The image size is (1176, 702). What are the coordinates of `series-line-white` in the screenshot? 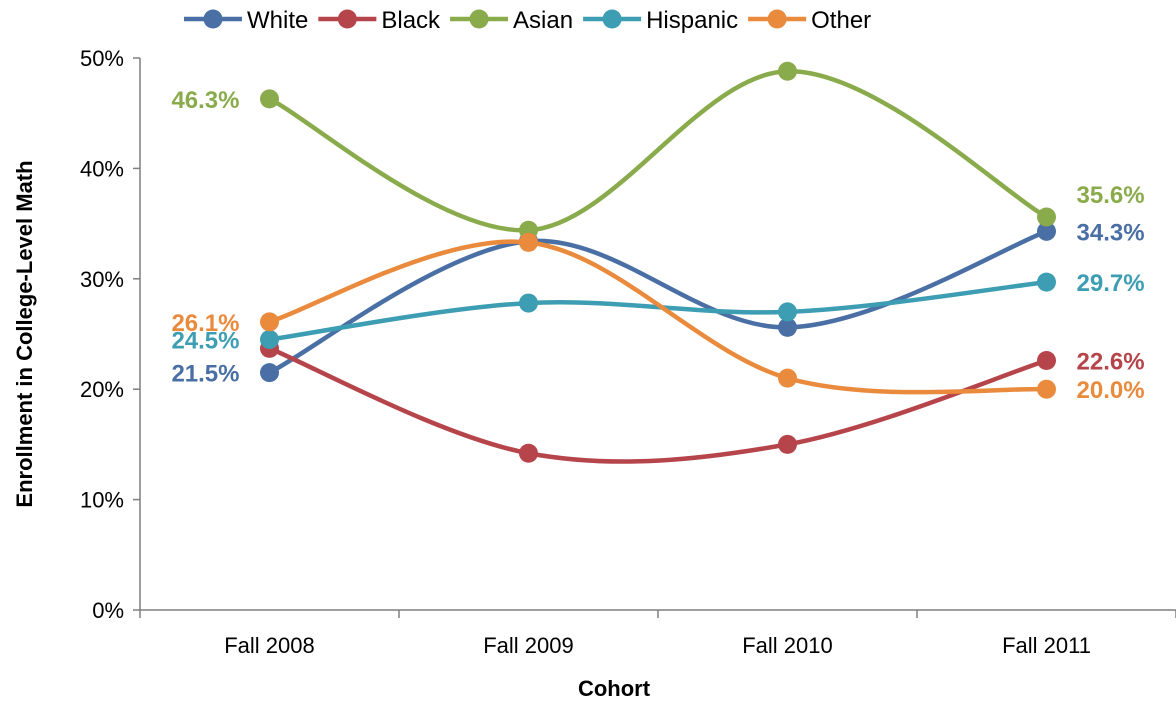 It's located at (658, 302).